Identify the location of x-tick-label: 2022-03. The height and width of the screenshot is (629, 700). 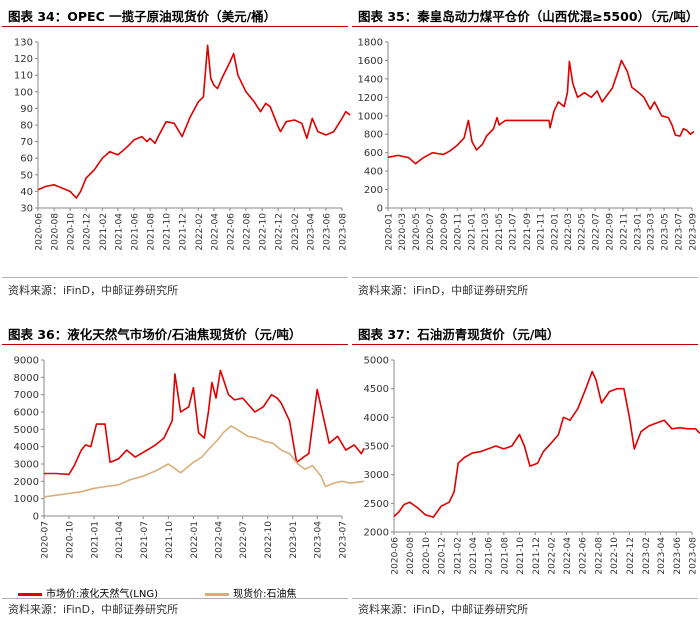
(569, 232).